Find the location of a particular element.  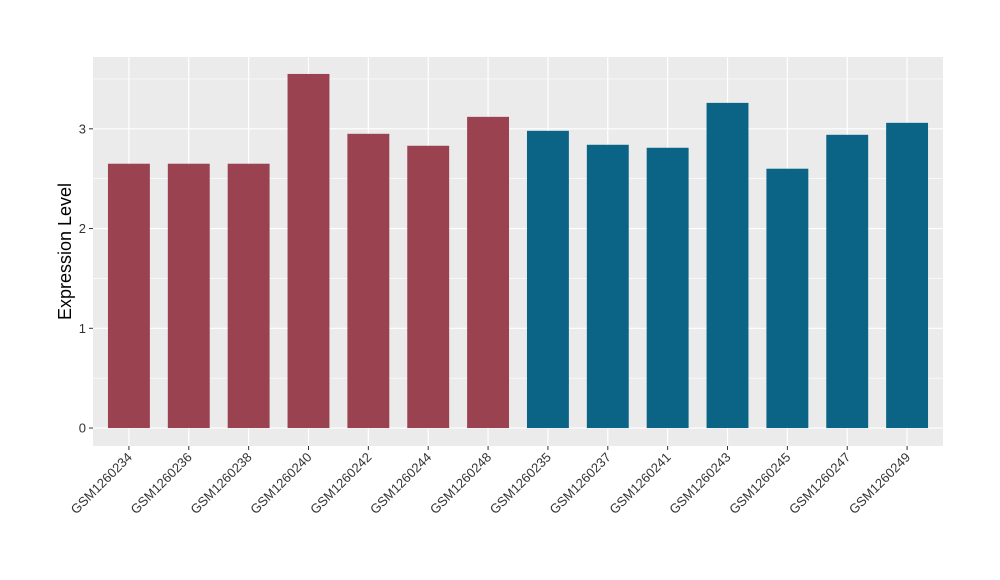

x-tick-label: GSM1260248 is located at coordinates (460, 483).